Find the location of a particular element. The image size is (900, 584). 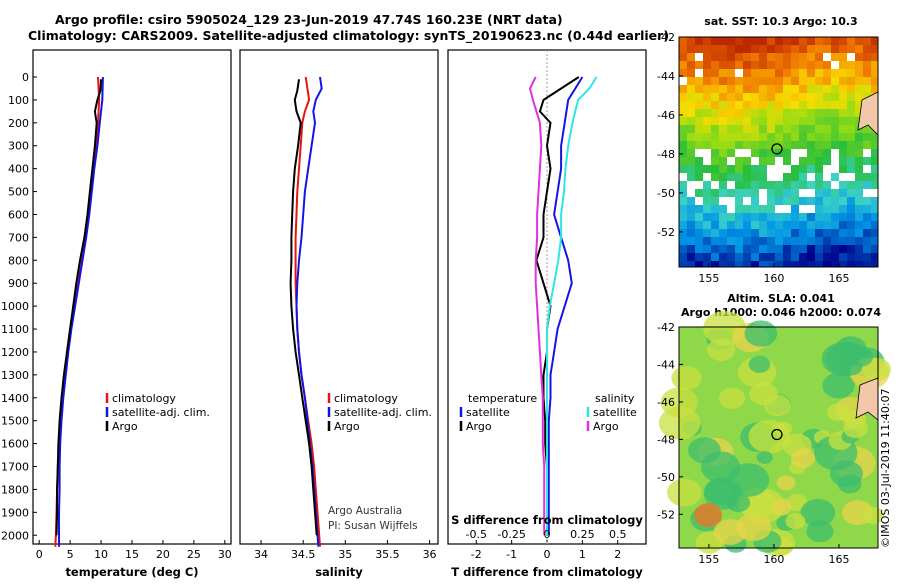

series-line-salinity-argo is located at coordinates (537, 306).